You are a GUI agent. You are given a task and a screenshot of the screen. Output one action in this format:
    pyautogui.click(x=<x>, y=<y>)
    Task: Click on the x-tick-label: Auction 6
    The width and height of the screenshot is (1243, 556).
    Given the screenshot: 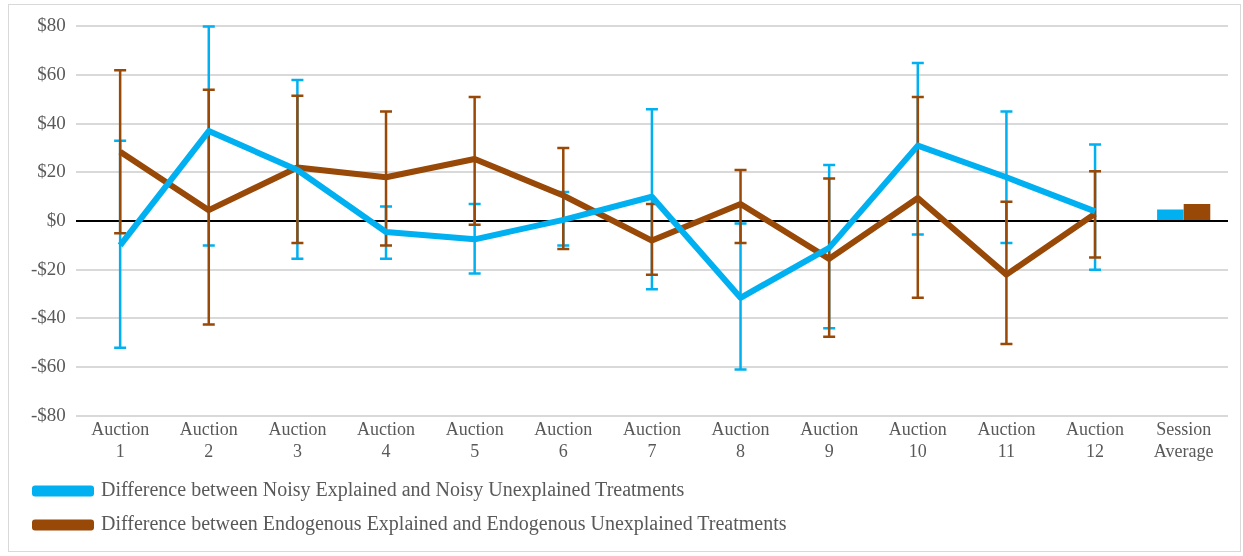 What is the action you would take?
    pyautogui.click(x=563, y=440)
    